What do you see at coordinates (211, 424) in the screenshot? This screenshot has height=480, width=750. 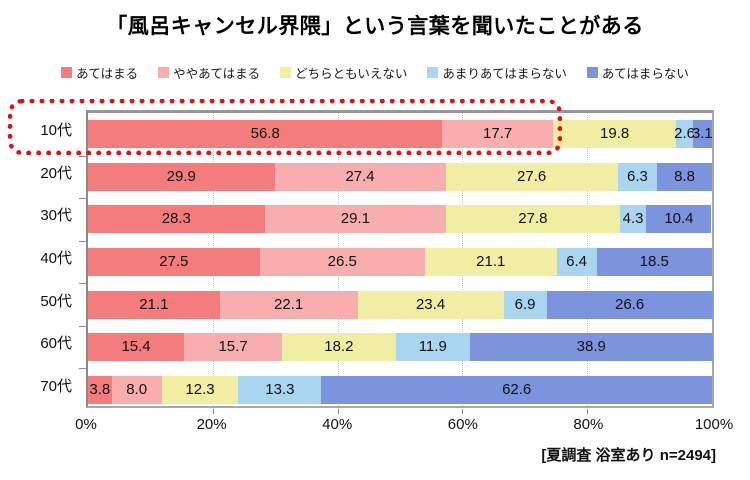 I see `x-axis-label: 20%` at bounding box center [211, 424].